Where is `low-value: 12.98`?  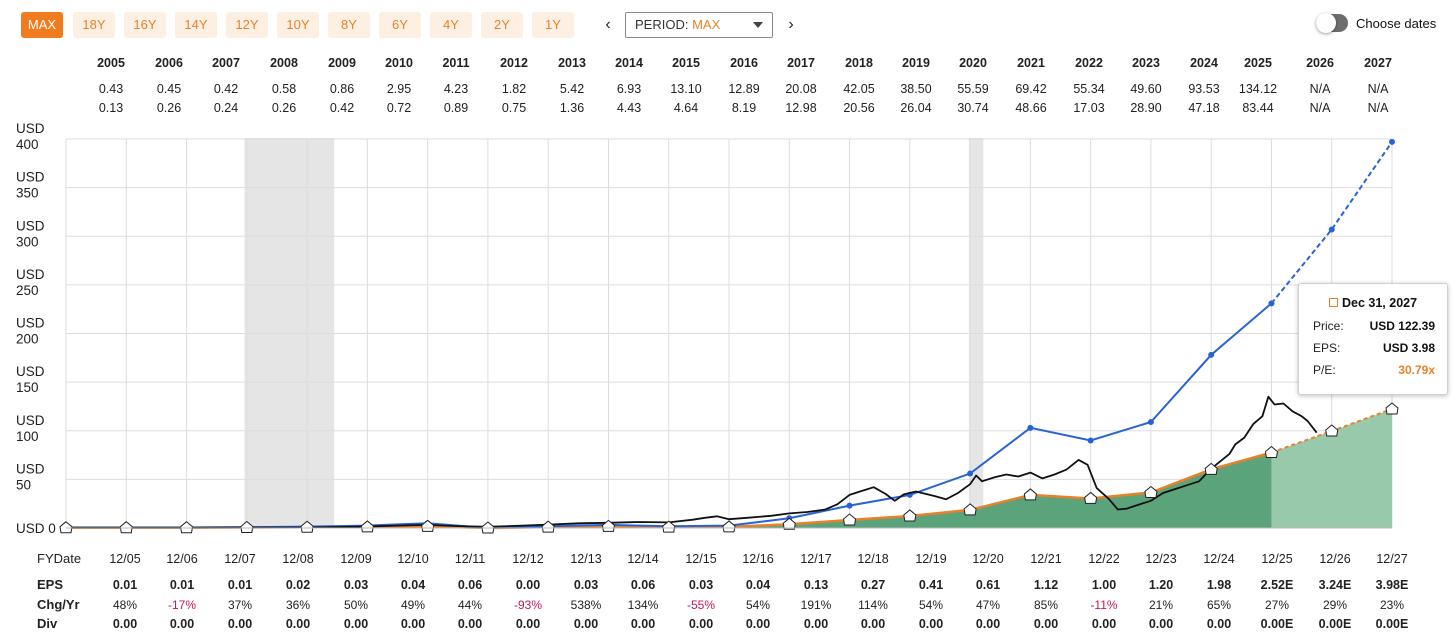
low-value: 12.98 is located at coordinates (800, 108).